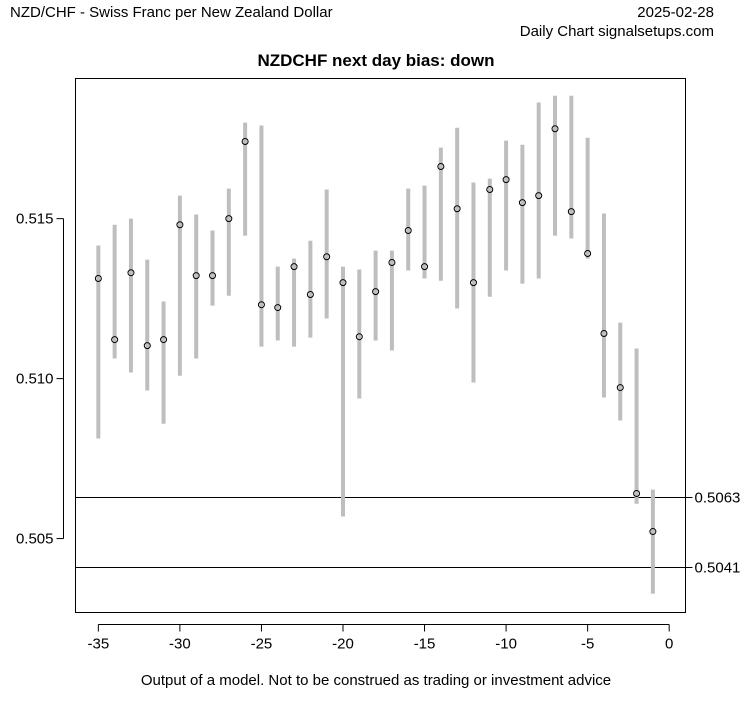 This screenshot has width=753, height=713. Describe the element at coordinates (262, 644) in the screenshot. I see `x-tick-label: -25` at that location.